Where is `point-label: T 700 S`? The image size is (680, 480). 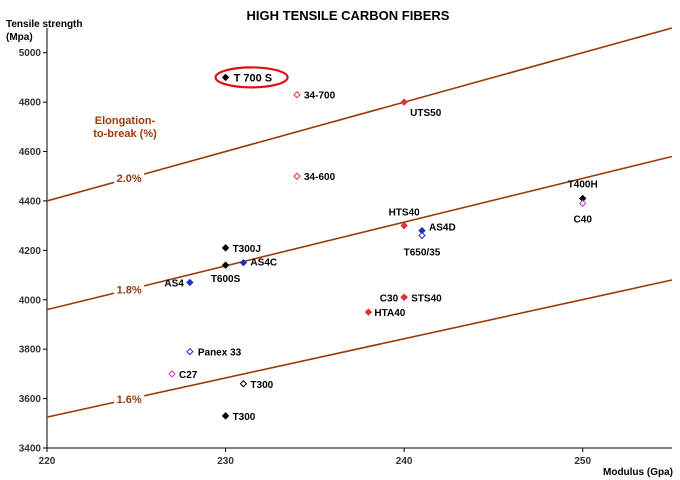
point-label: T 700 S is located at coordinates (253, 78).